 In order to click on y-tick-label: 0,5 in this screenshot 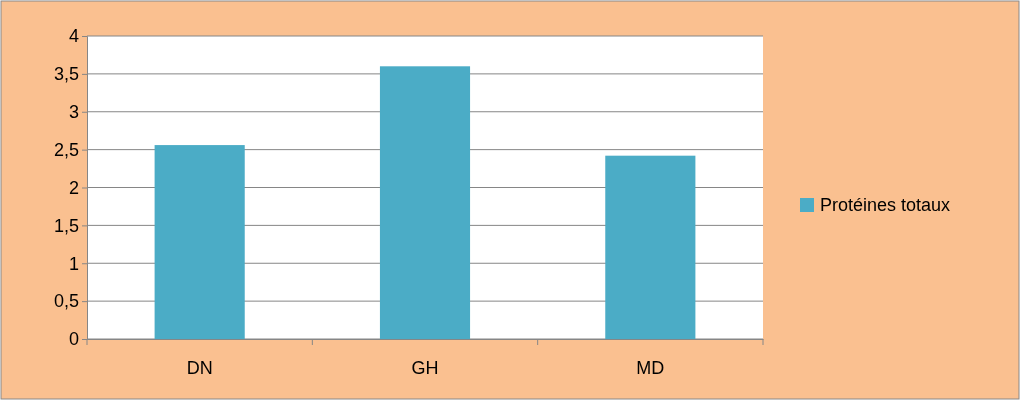, I will do `click(66, 301)`.